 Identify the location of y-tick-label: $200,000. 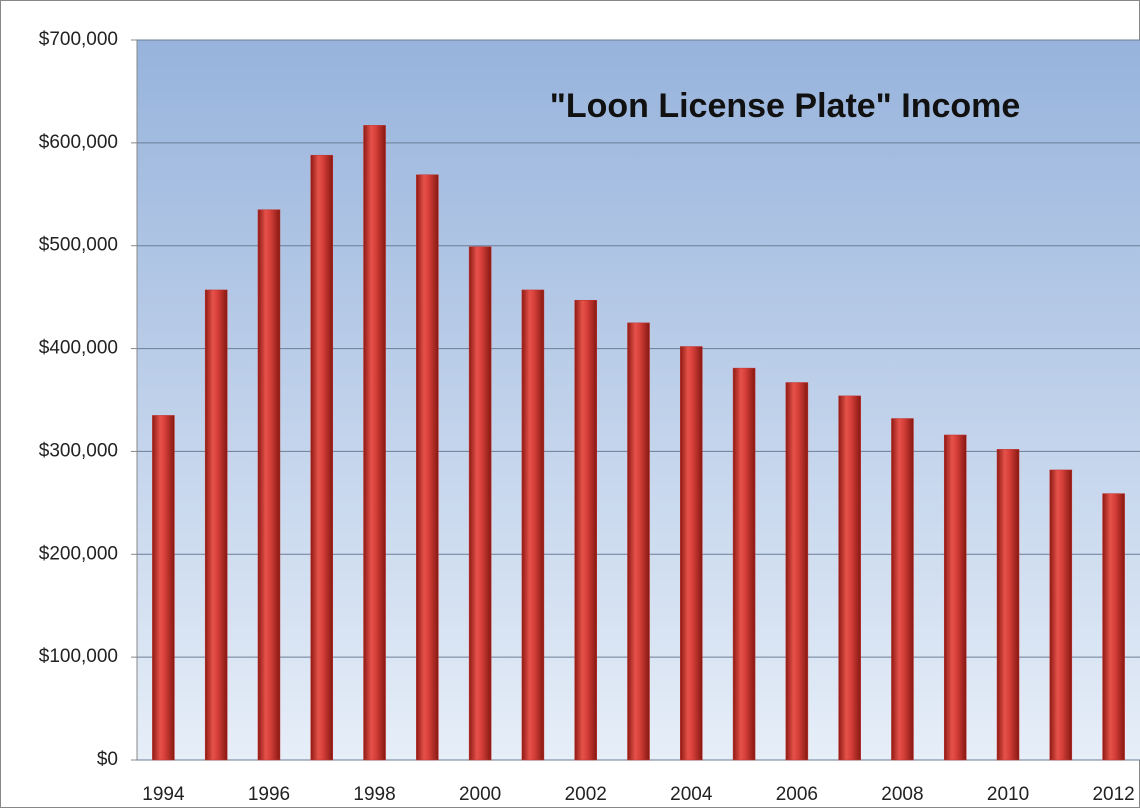
(78, 553).